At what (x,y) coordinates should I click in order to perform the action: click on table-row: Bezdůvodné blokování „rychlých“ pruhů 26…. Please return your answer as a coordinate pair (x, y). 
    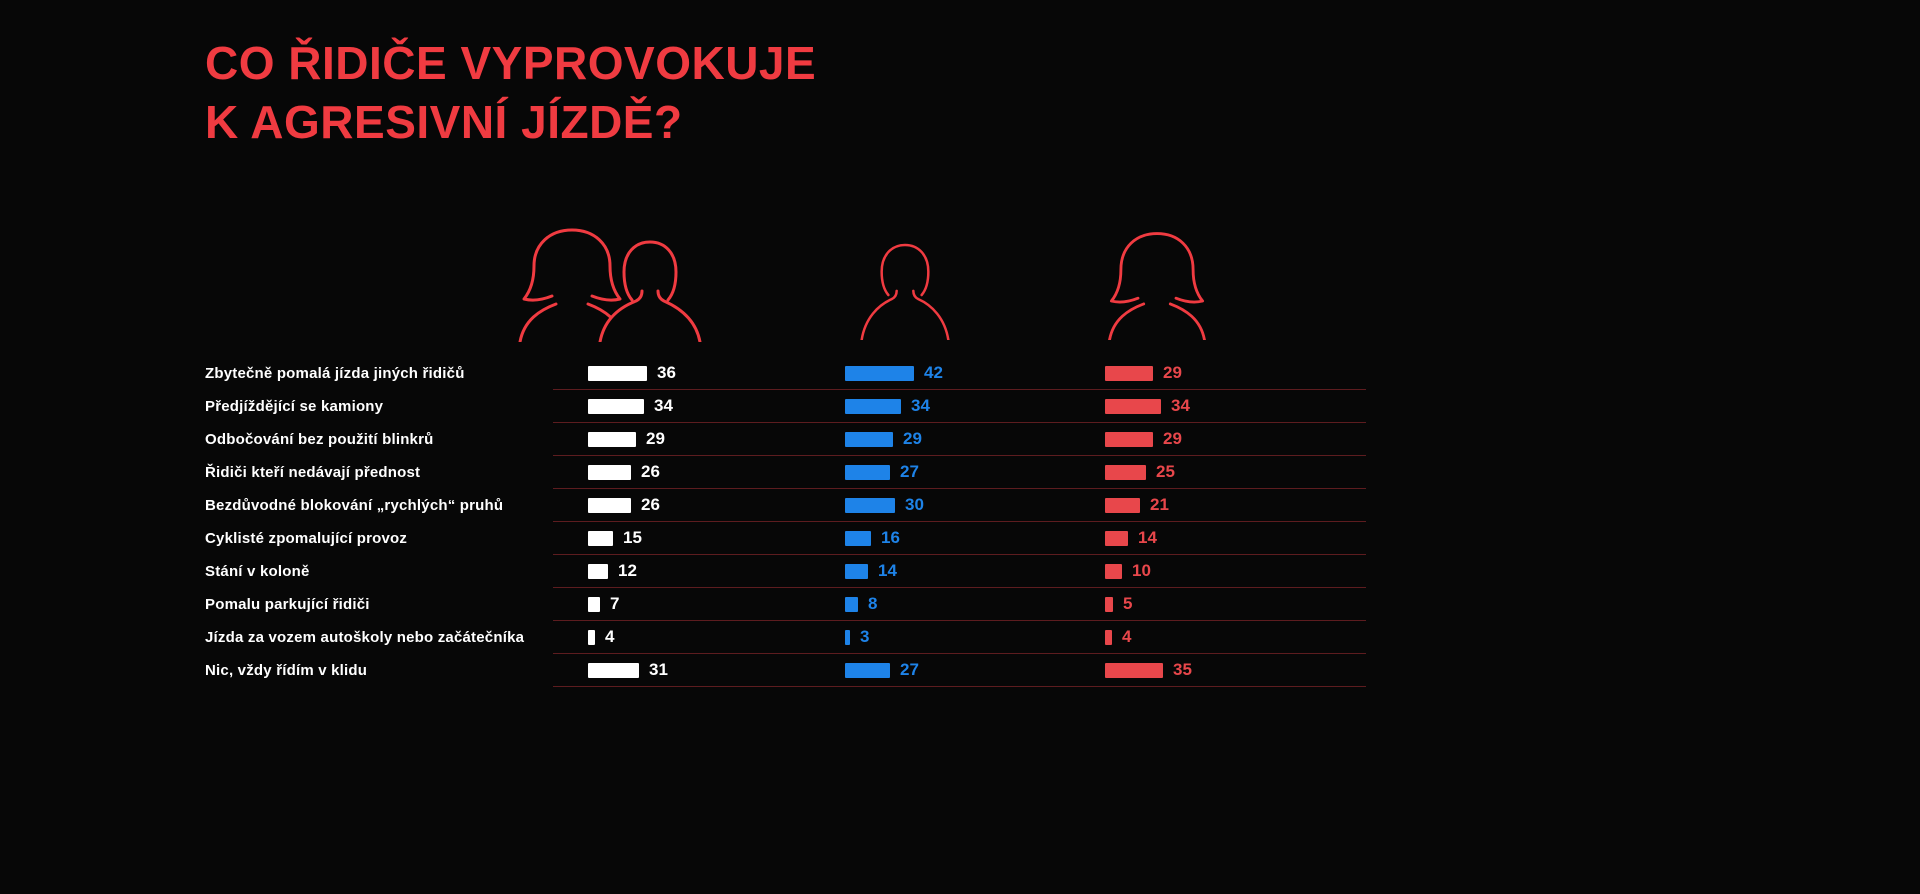
    Looking at the image, I should click on (785, 505).